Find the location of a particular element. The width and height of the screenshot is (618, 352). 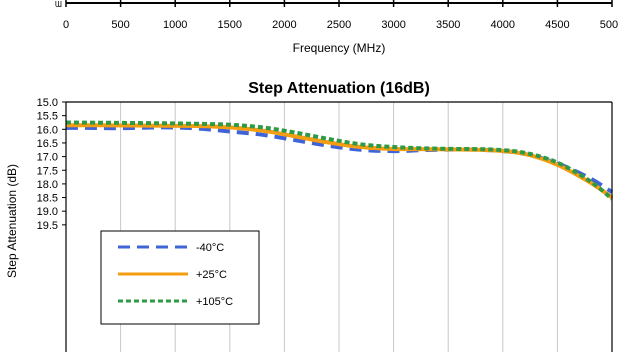

y-tick-label: 18.5 is located at coordinates (47, 199).